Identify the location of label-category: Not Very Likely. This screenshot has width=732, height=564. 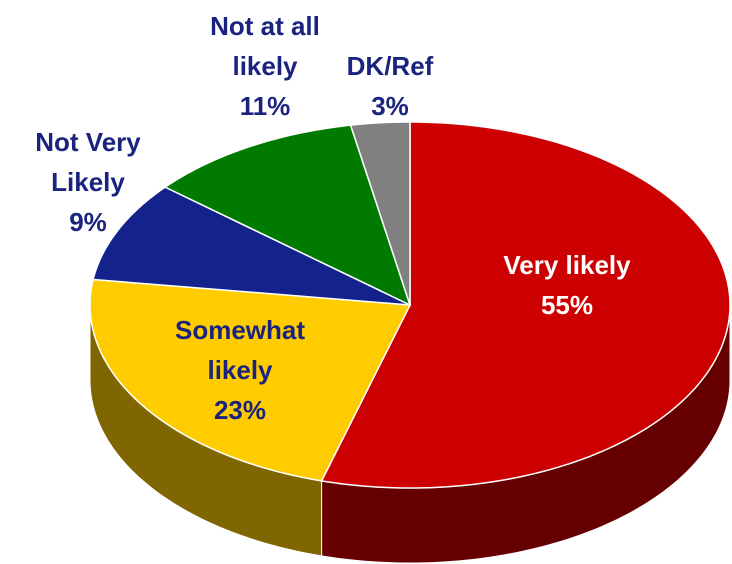
(88, 162).